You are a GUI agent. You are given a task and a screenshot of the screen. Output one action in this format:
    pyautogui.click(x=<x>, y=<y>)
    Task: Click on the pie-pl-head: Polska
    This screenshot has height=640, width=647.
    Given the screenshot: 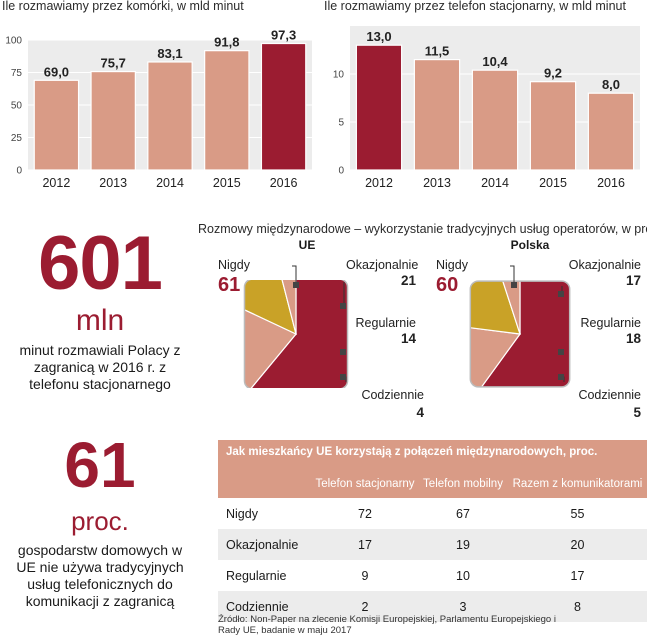 What is the action you would take?
    pyautogui.click(x=530, y=245)
    